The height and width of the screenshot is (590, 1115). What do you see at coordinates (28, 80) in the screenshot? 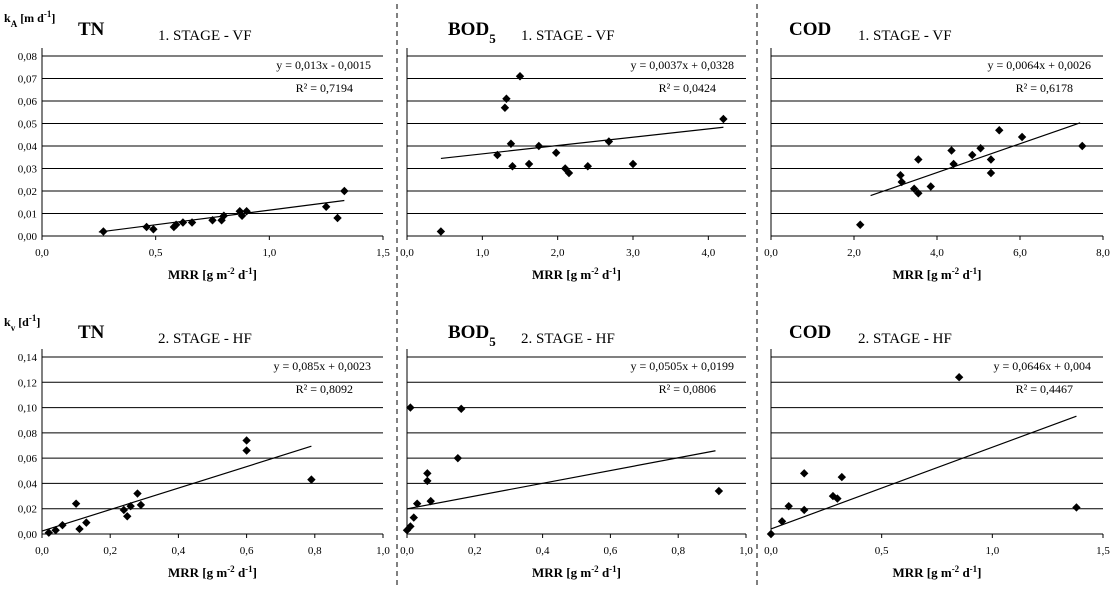
I see `y-tick-label: 0,07` at bounding box center [28, 80].